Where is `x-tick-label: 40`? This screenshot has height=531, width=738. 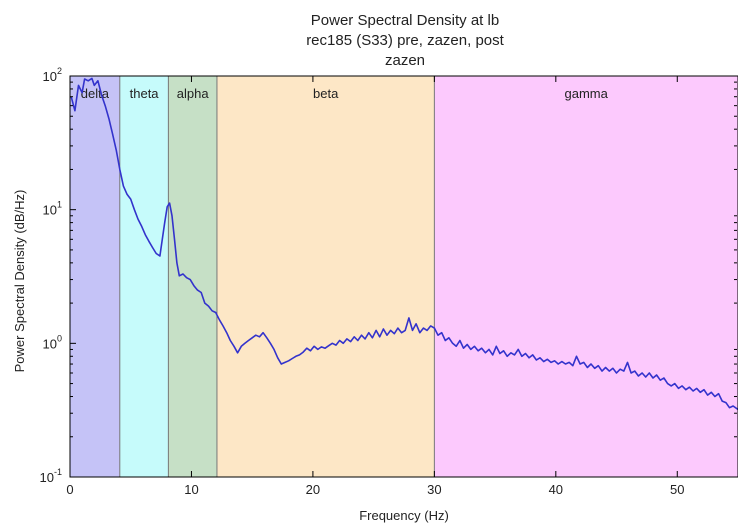
x-tick-label: 40 is located at coordinates (556, 489).